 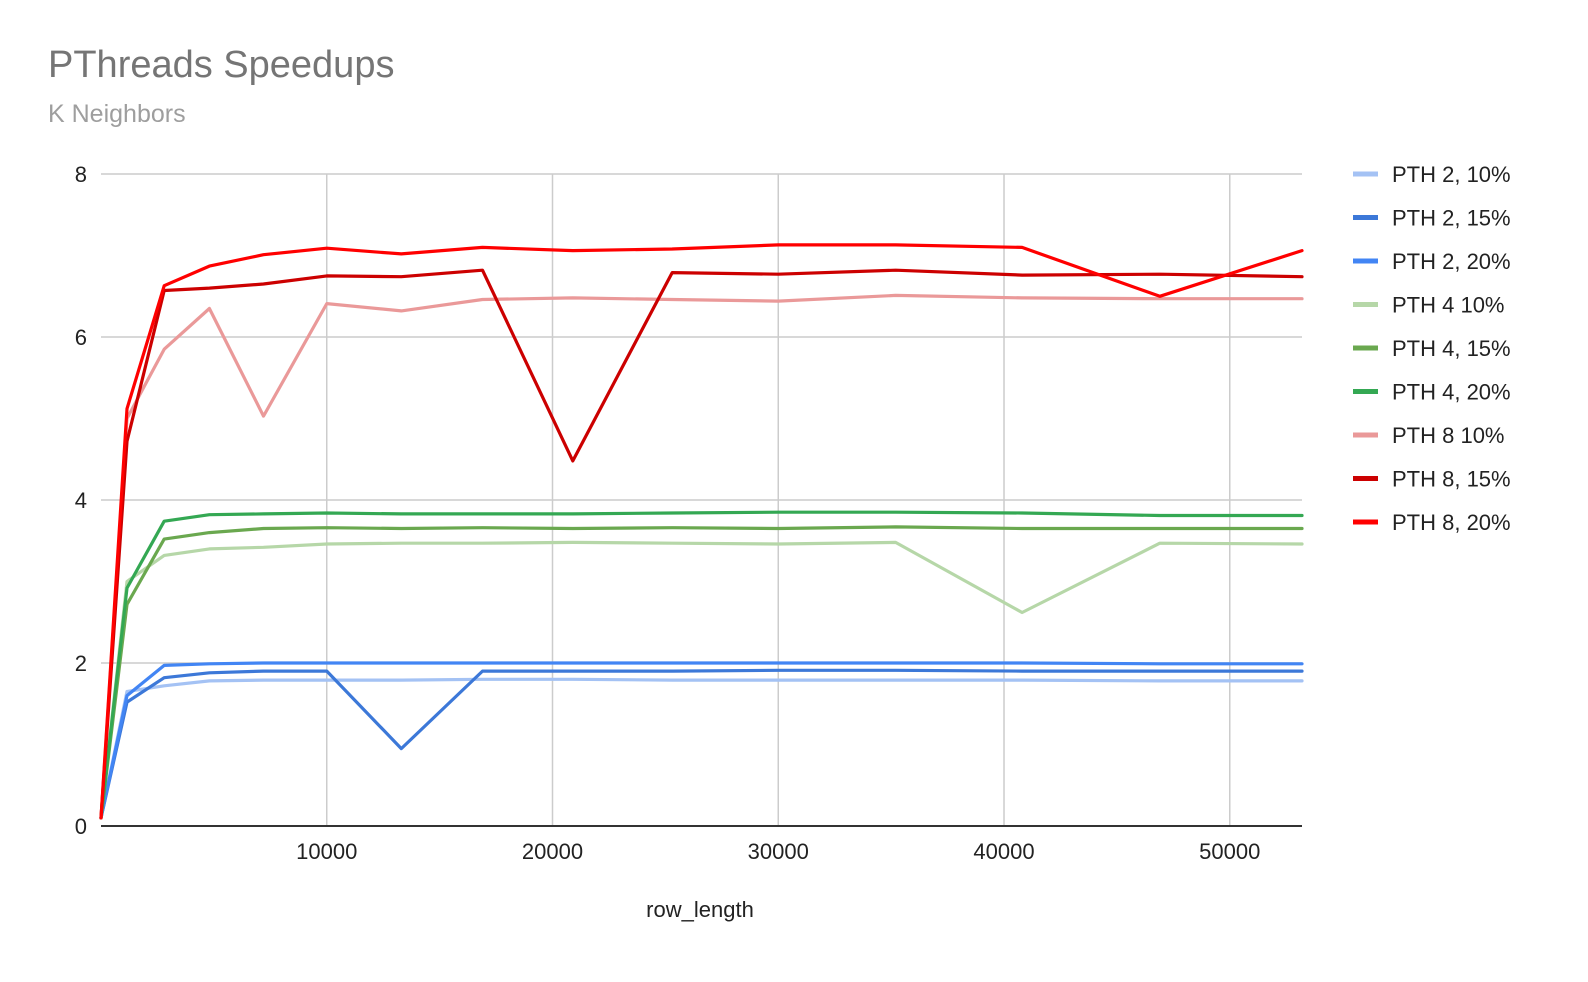 I want to click on legend-label: PTH 2, 20%, so click(x=1451, y=261).